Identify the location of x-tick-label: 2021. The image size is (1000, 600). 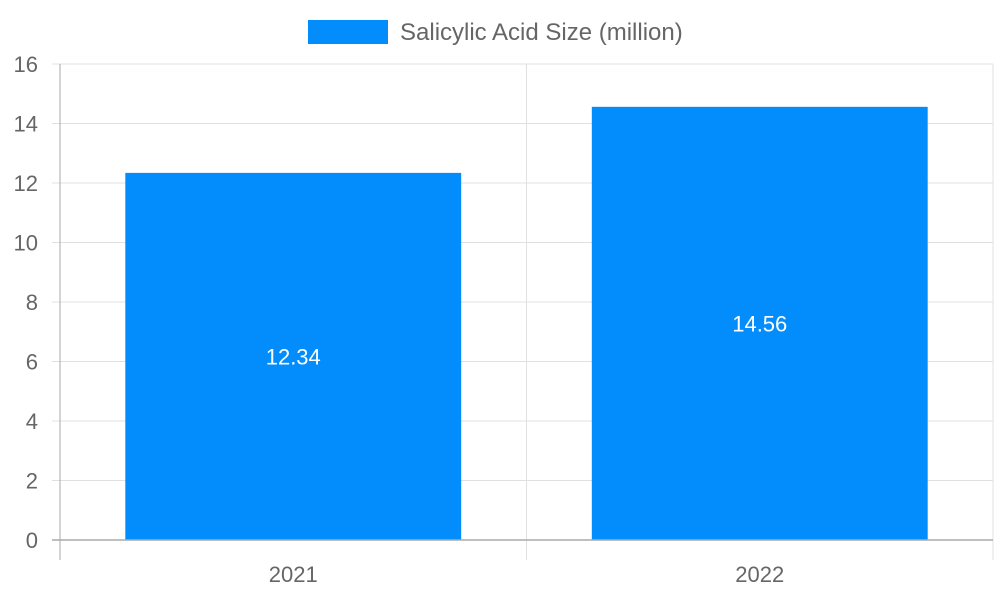
(293, 574).